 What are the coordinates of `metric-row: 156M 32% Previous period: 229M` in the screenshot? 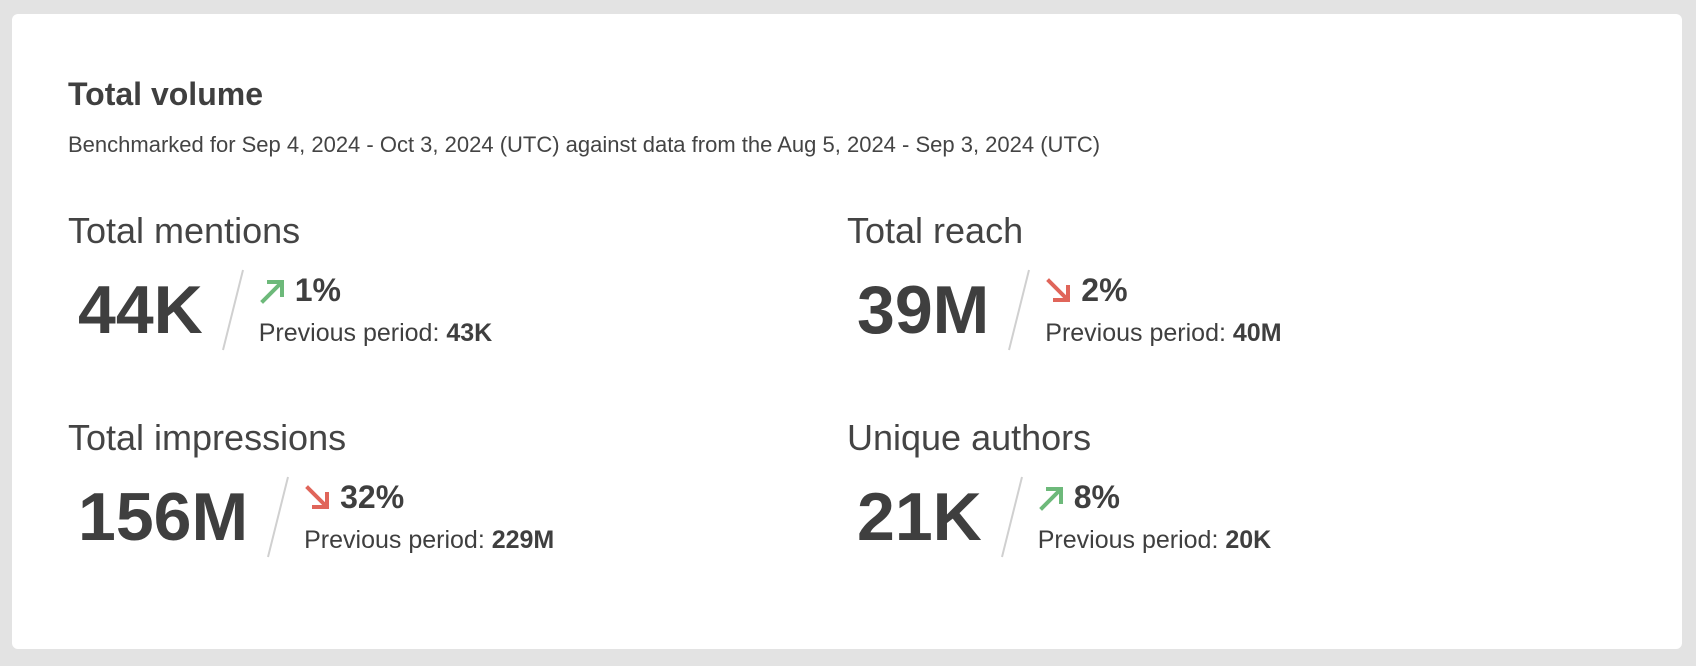 It's located at (311, 517).